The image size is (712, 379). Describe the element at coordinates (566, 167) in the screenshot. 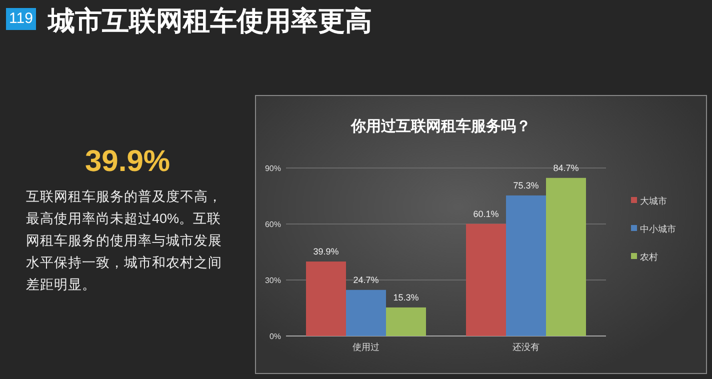

I see `data-label: 84.7%` at that location.